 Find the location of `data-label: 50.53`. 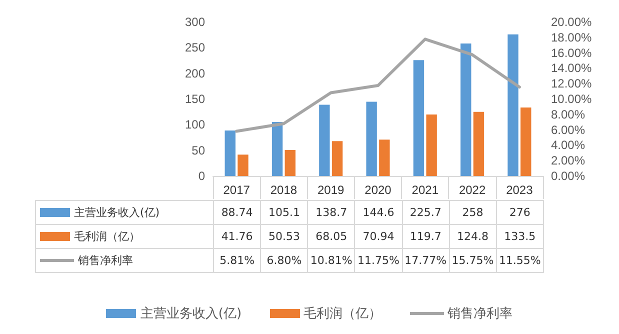

data-label: 50.53 is located at coordinates (284, 236).